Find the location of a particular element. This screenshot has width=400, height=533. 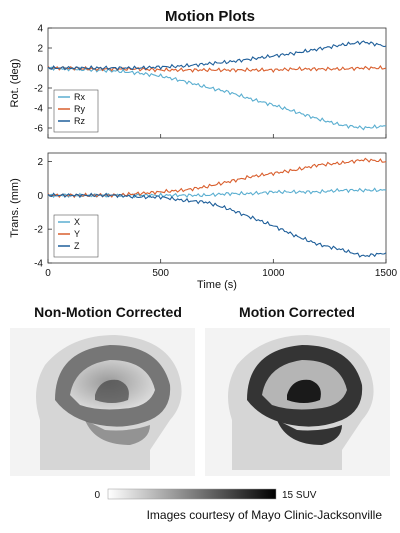

legend-label: Ry is located at coordinates (79, 109).